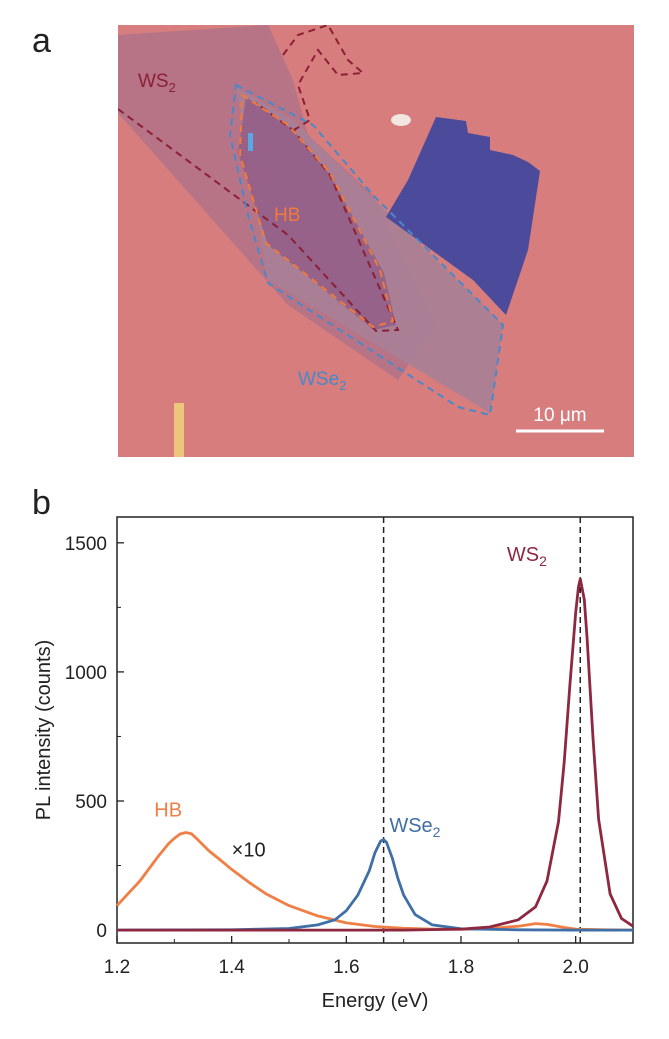  Describe the element at coordinates (324, 78) in the screenshot. I see `ws2-outline-top` at that location.